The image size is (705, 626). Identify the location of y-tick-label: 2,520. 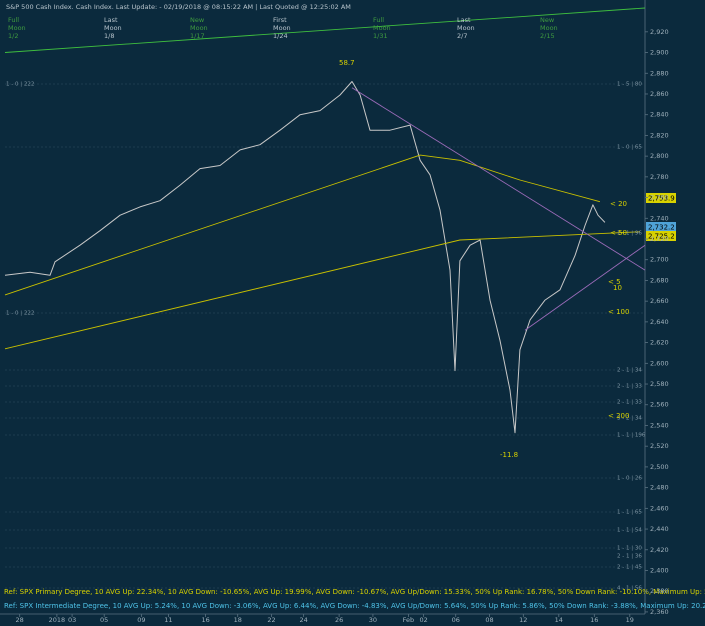
(659, 446).